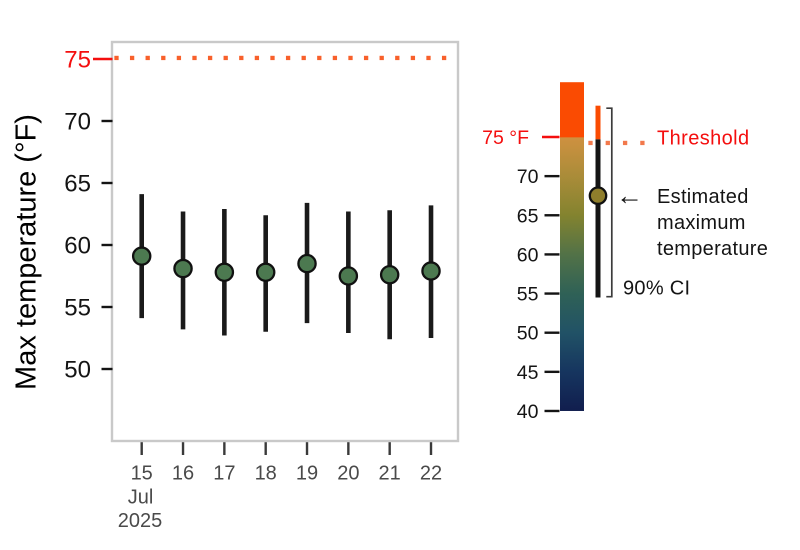  Describe the element at coordinates (572, 246) in the screenshot. I see `colorbar-gradient` at that location.